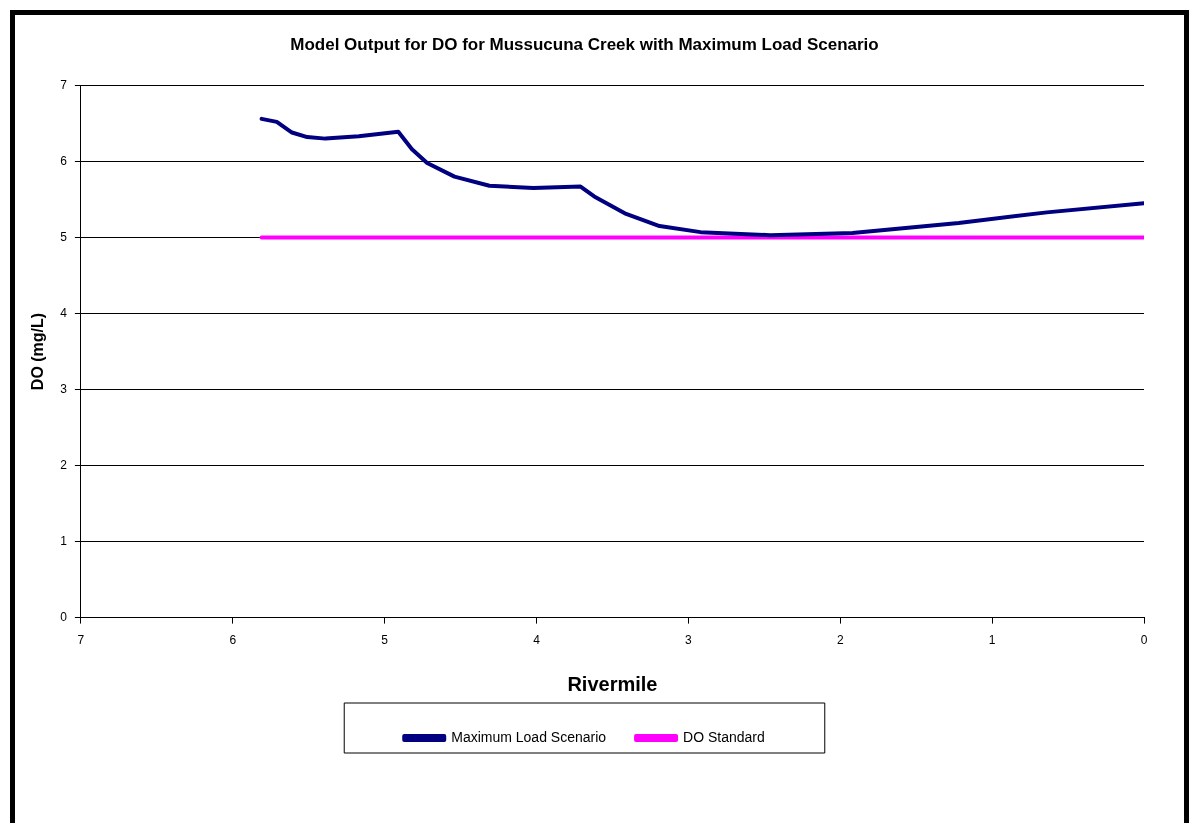 The image size is (1189, 823). Describe the element at coordinates (64, 388) in the screenshot. I see `y-tick-label: 3` at that location.